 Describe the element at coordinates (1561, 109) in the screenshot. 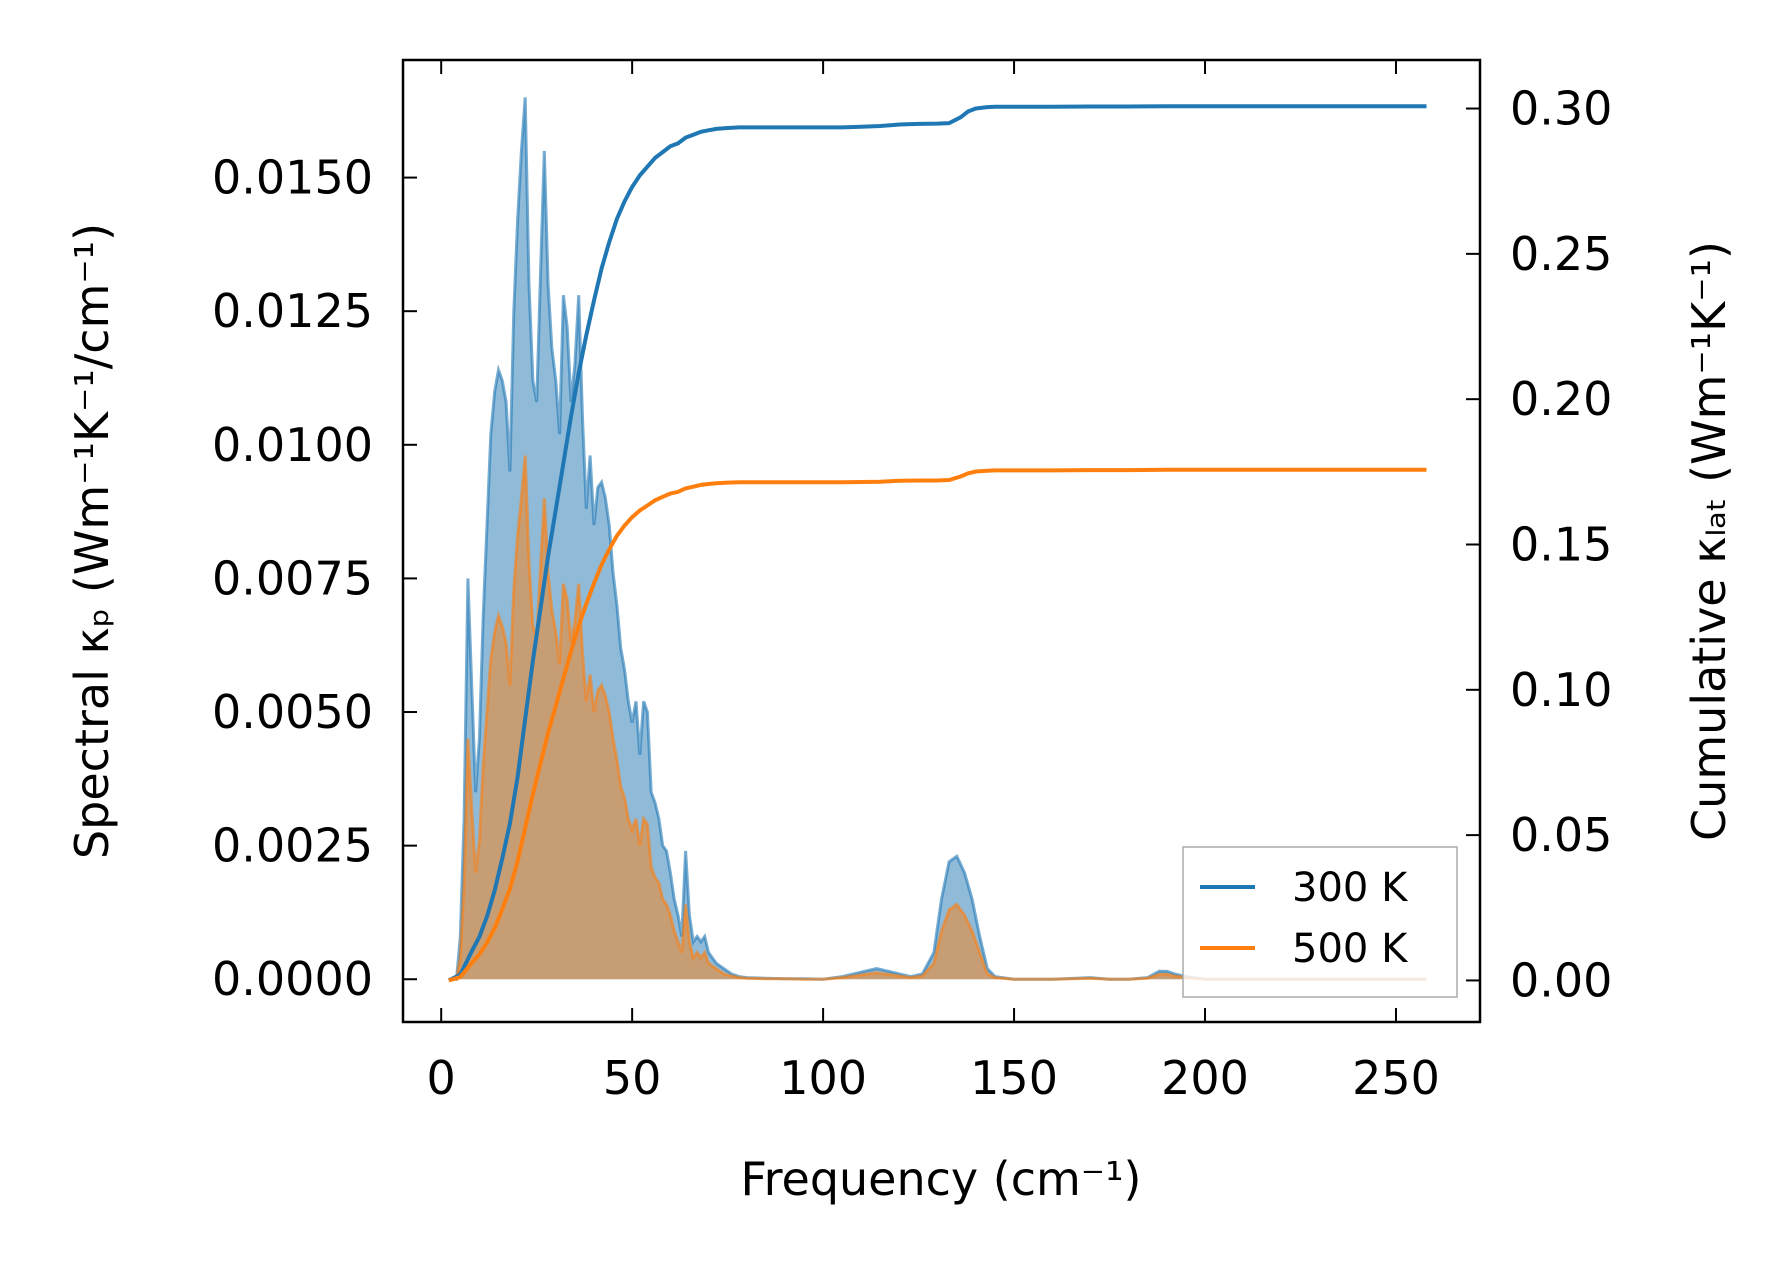

I see `y-right-tick-label: 0.30` at that location.